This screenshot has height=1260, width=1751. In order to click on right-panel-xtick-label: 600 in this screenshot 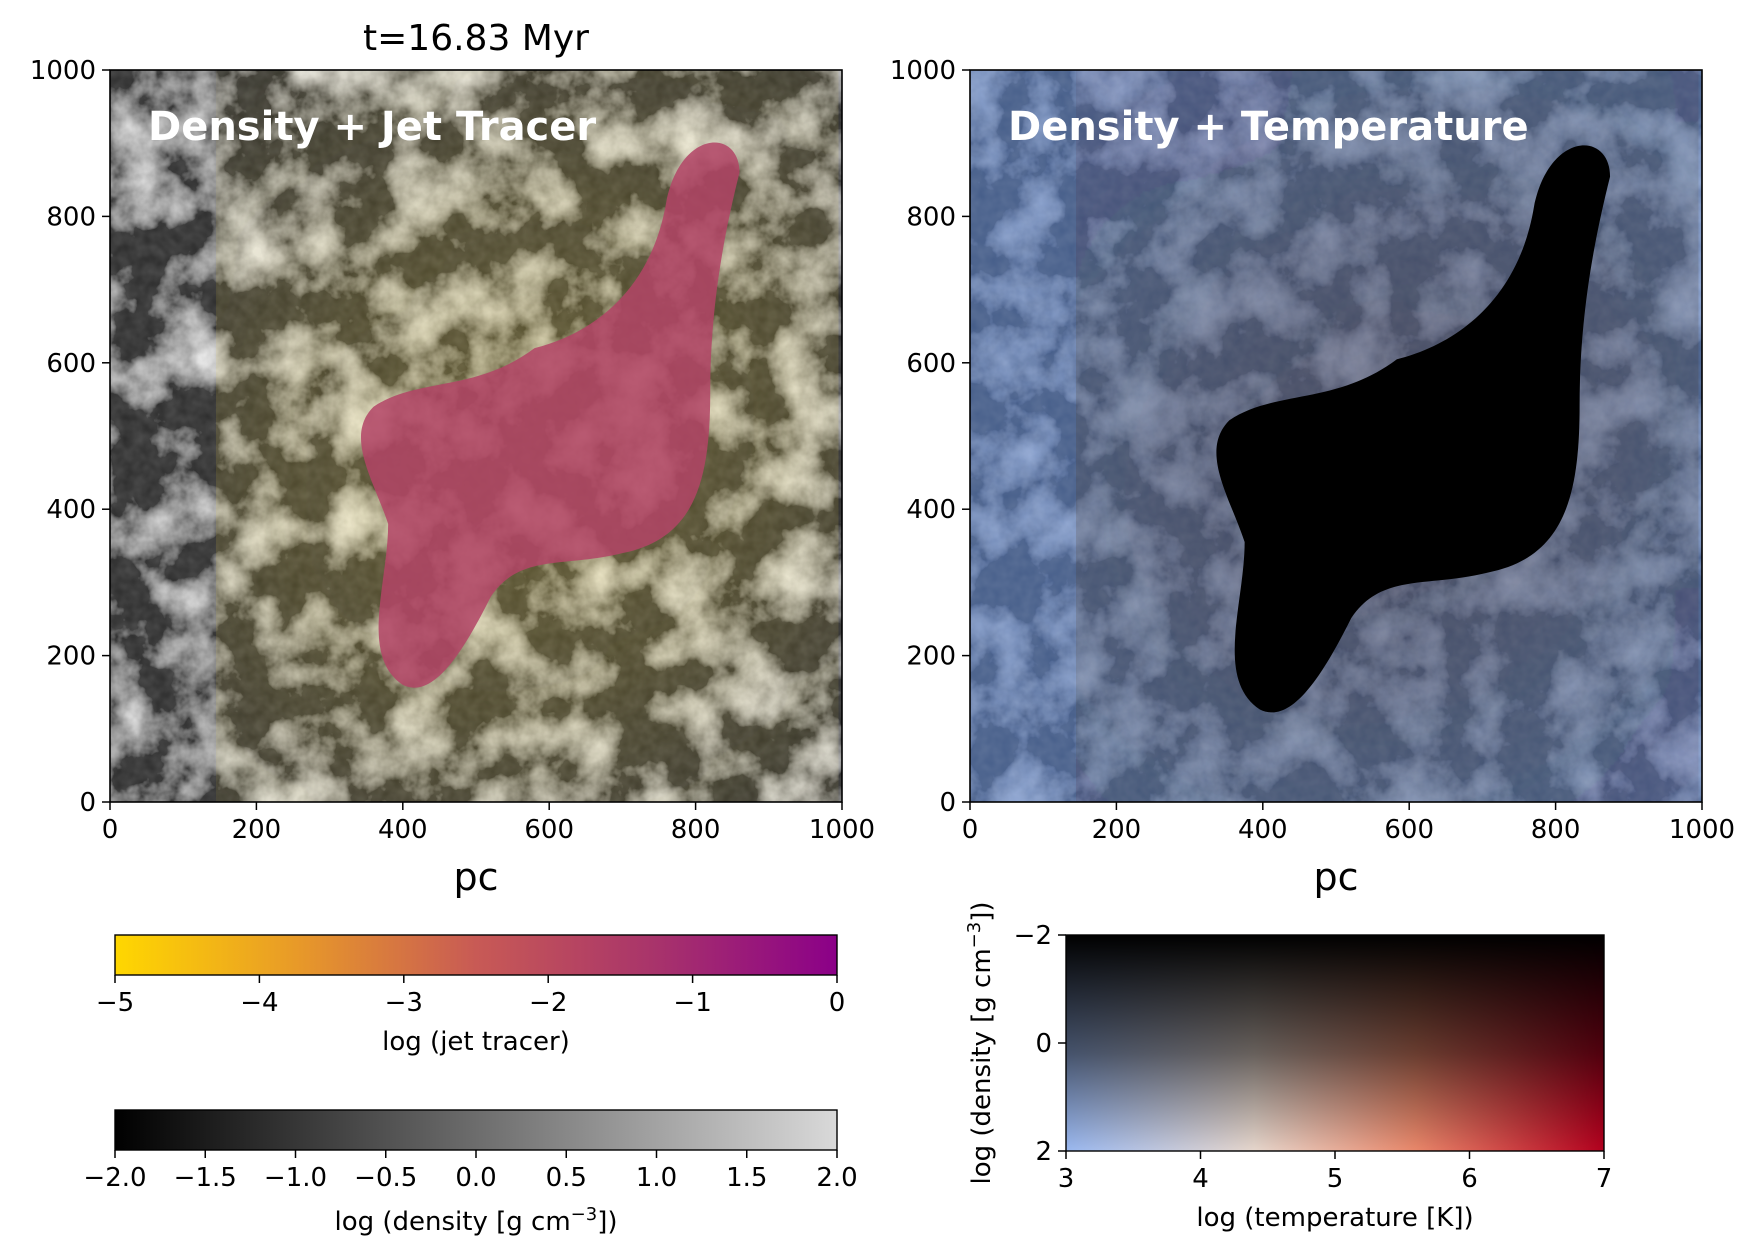, I will do `click(1409, 830)`.